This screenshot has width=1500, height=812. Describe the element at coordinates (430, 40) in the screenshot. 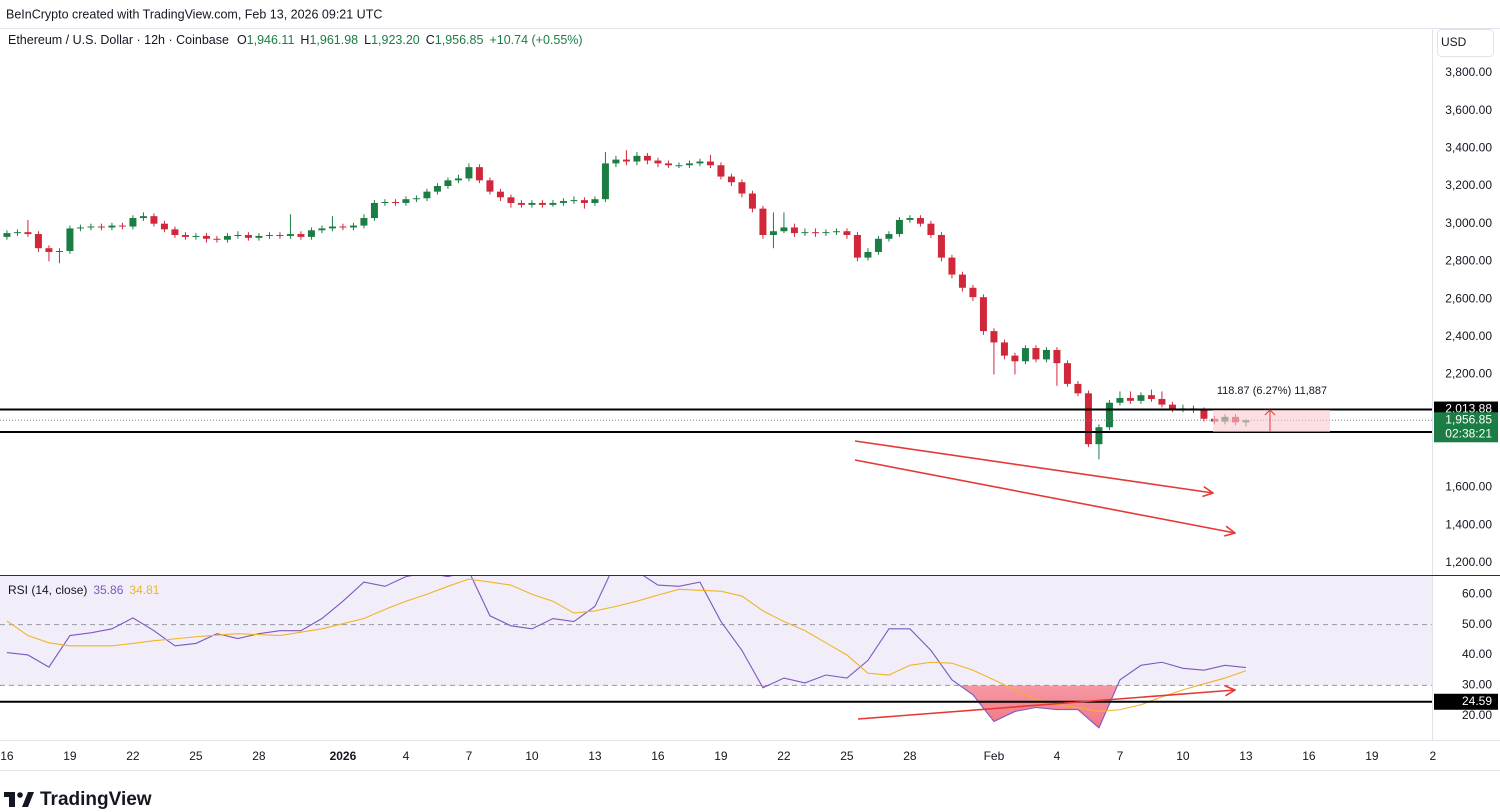

I see `ohlc-key: C` at that location.